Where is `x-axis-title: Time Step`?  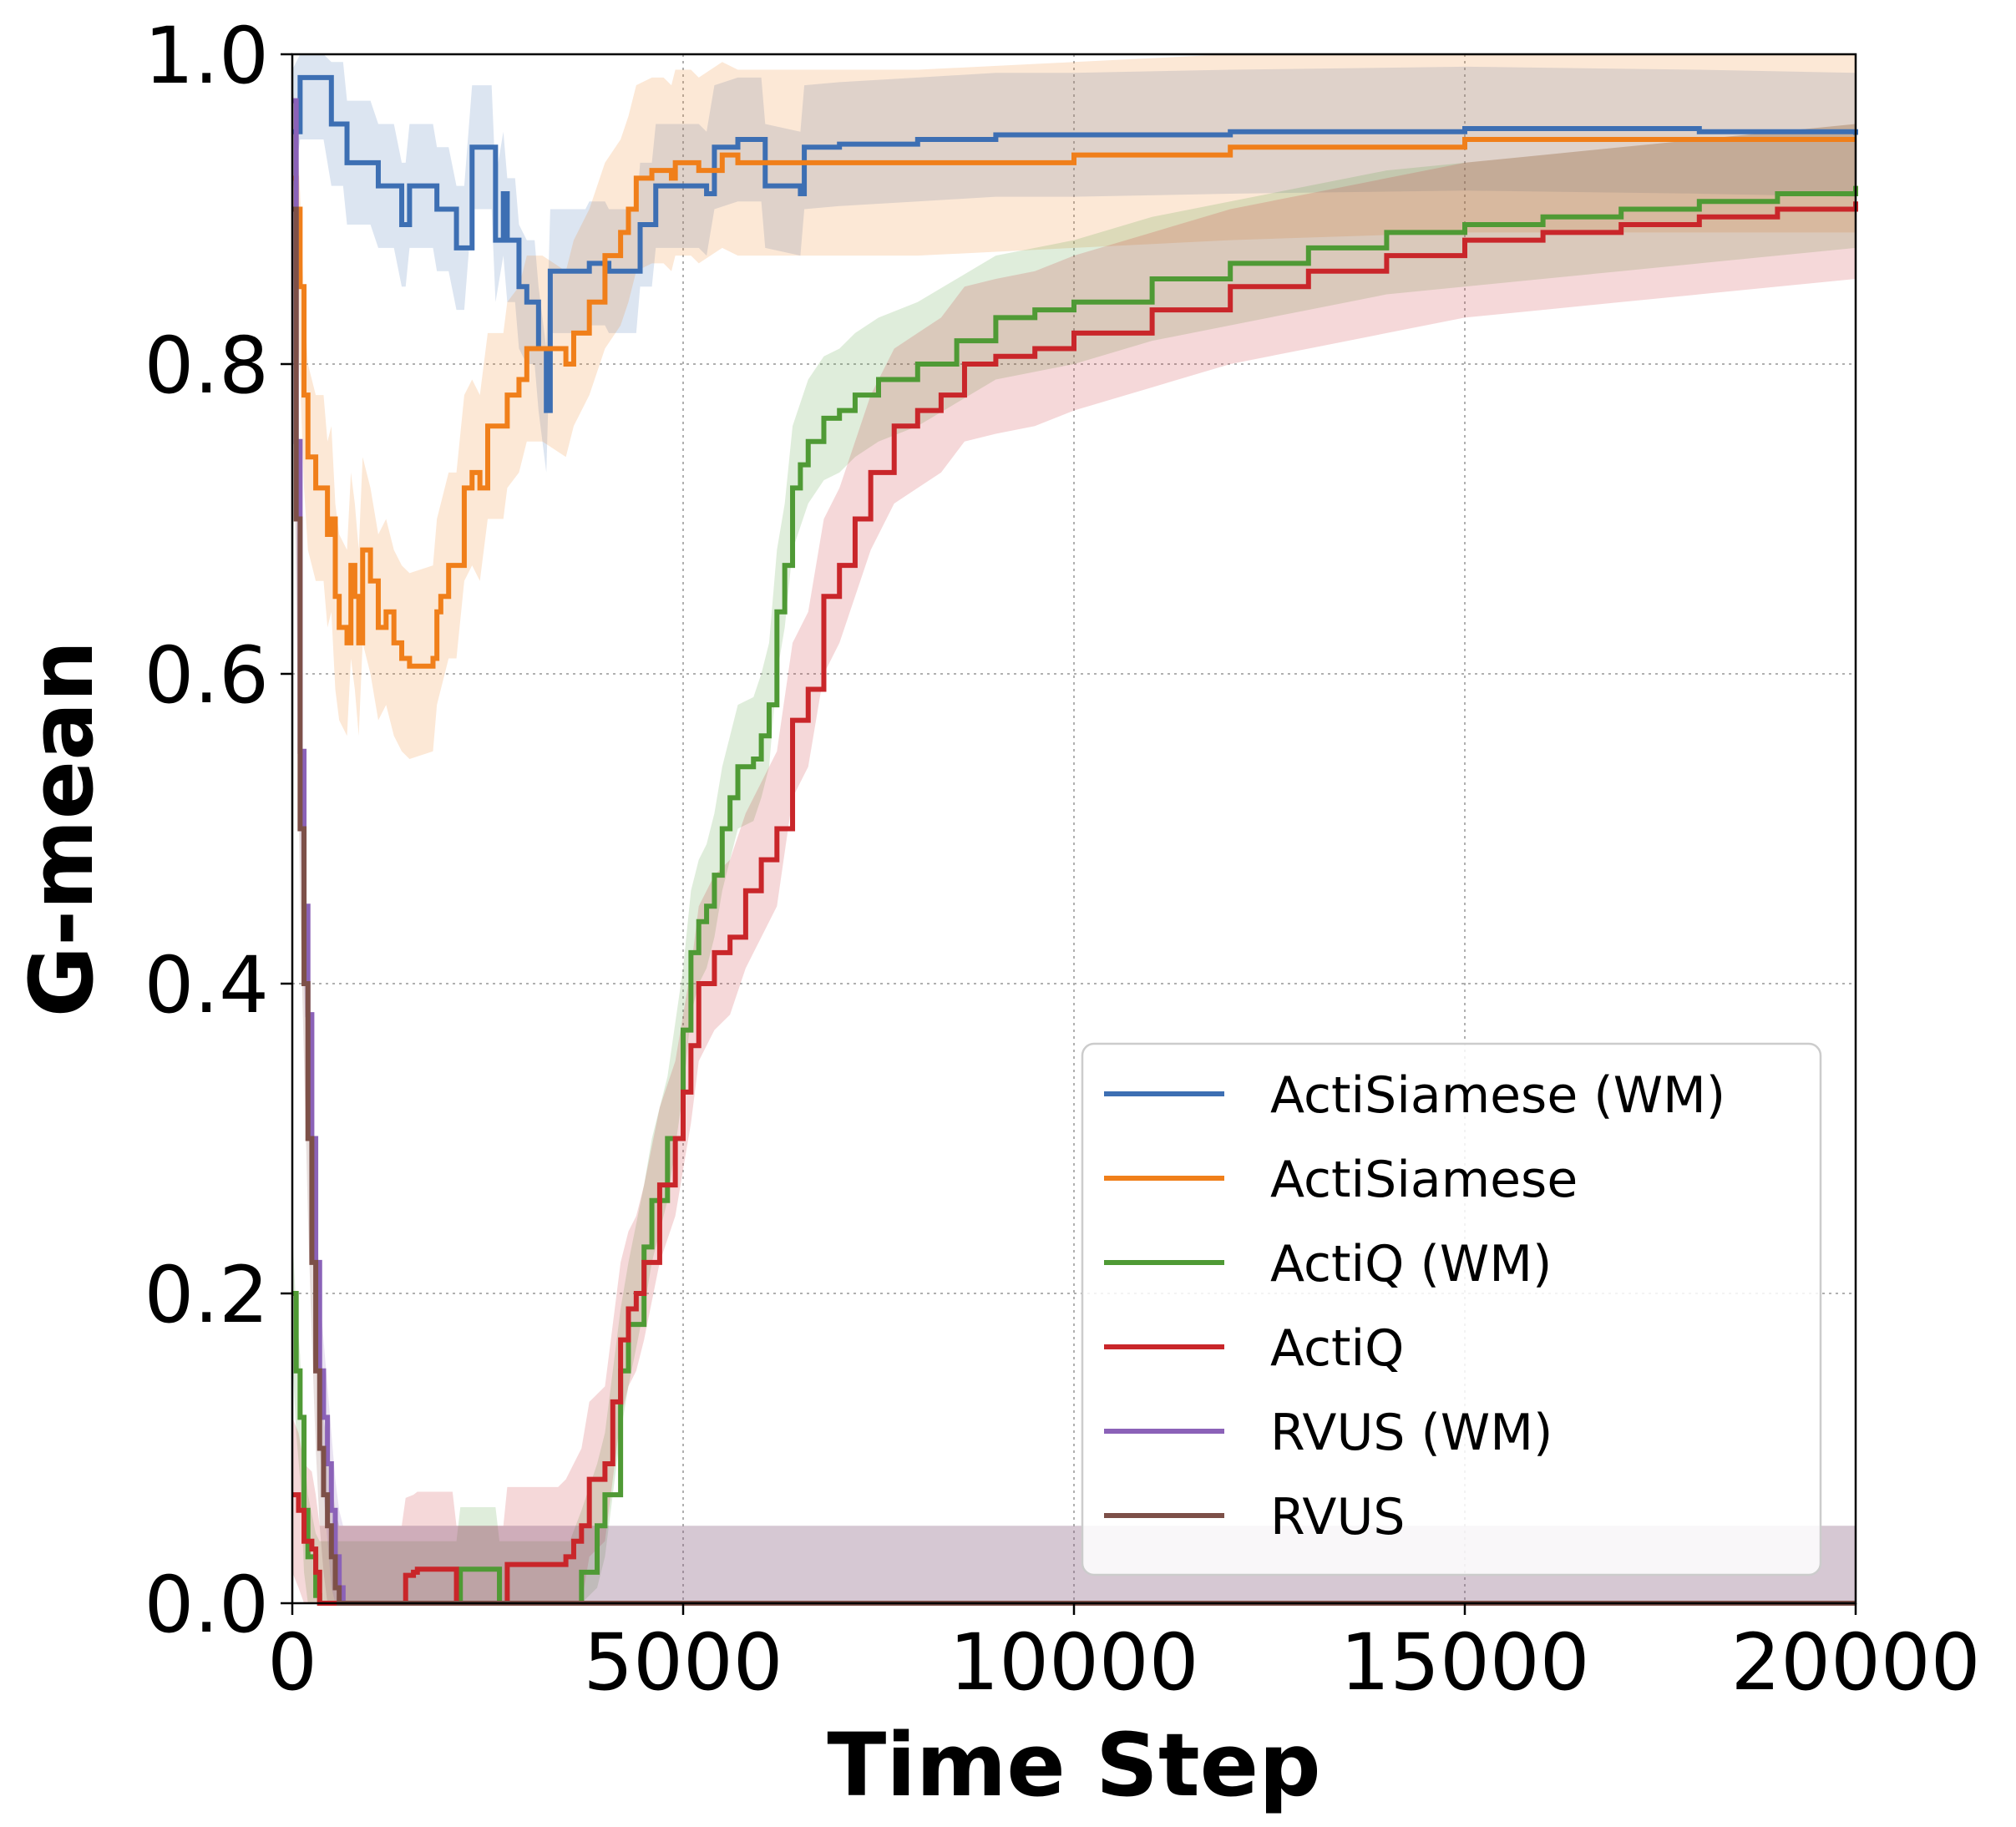 x-axis-title: Time Step is located at coordinates (1073, 1765).